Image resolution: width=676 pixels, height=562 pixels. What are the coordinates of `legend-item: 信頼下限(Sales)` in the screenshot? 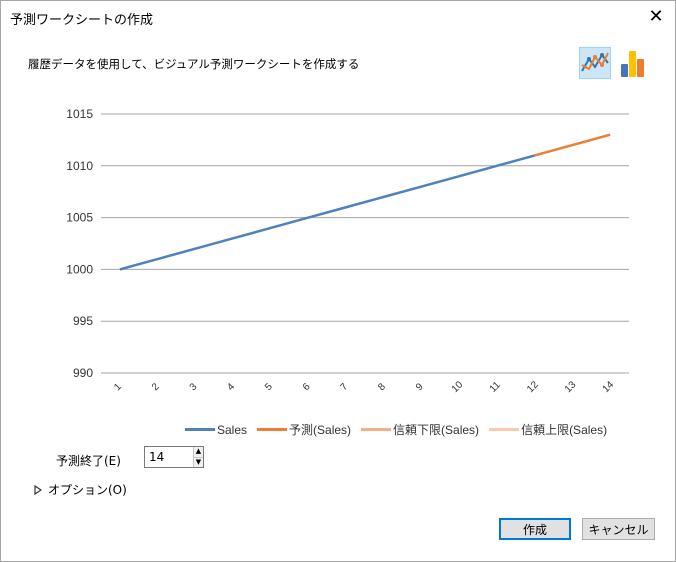 It's located at (420, 429).